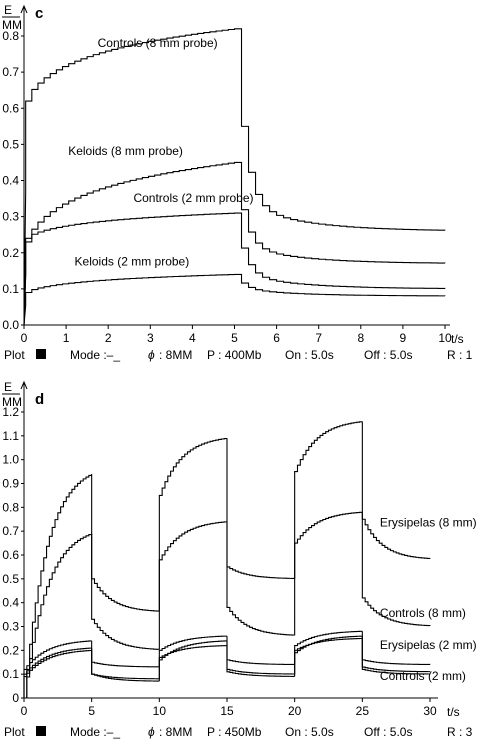 This screenshot has height=740, width=488. What do you see at coordinates (227, 711) in the screenshot?
I see `x-tick-label: 15` at bounding box center [227, 711].